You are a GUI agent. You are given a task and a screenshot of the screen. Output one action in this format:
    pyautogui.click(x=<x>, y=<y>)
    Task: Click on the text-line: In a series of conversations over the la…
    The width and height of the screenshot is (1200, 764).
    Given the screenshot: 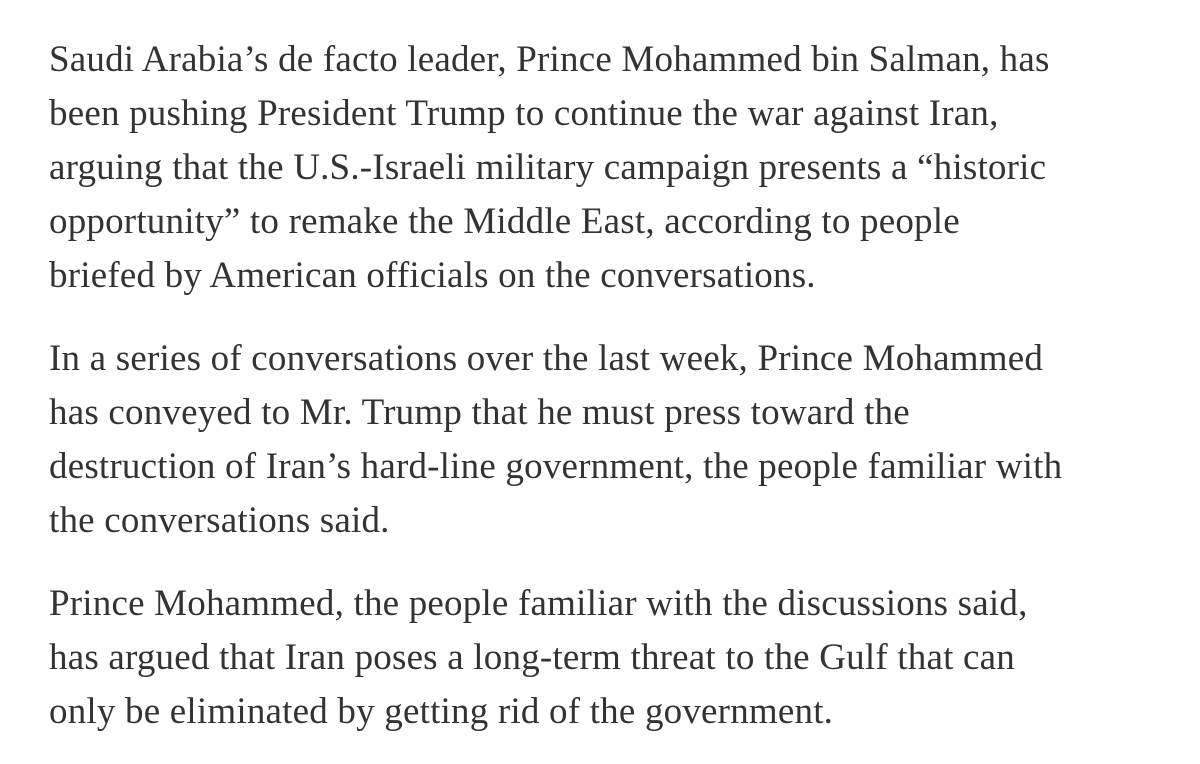 What is the action you would take?
    pyautogui.click(x=546, y=358)
    